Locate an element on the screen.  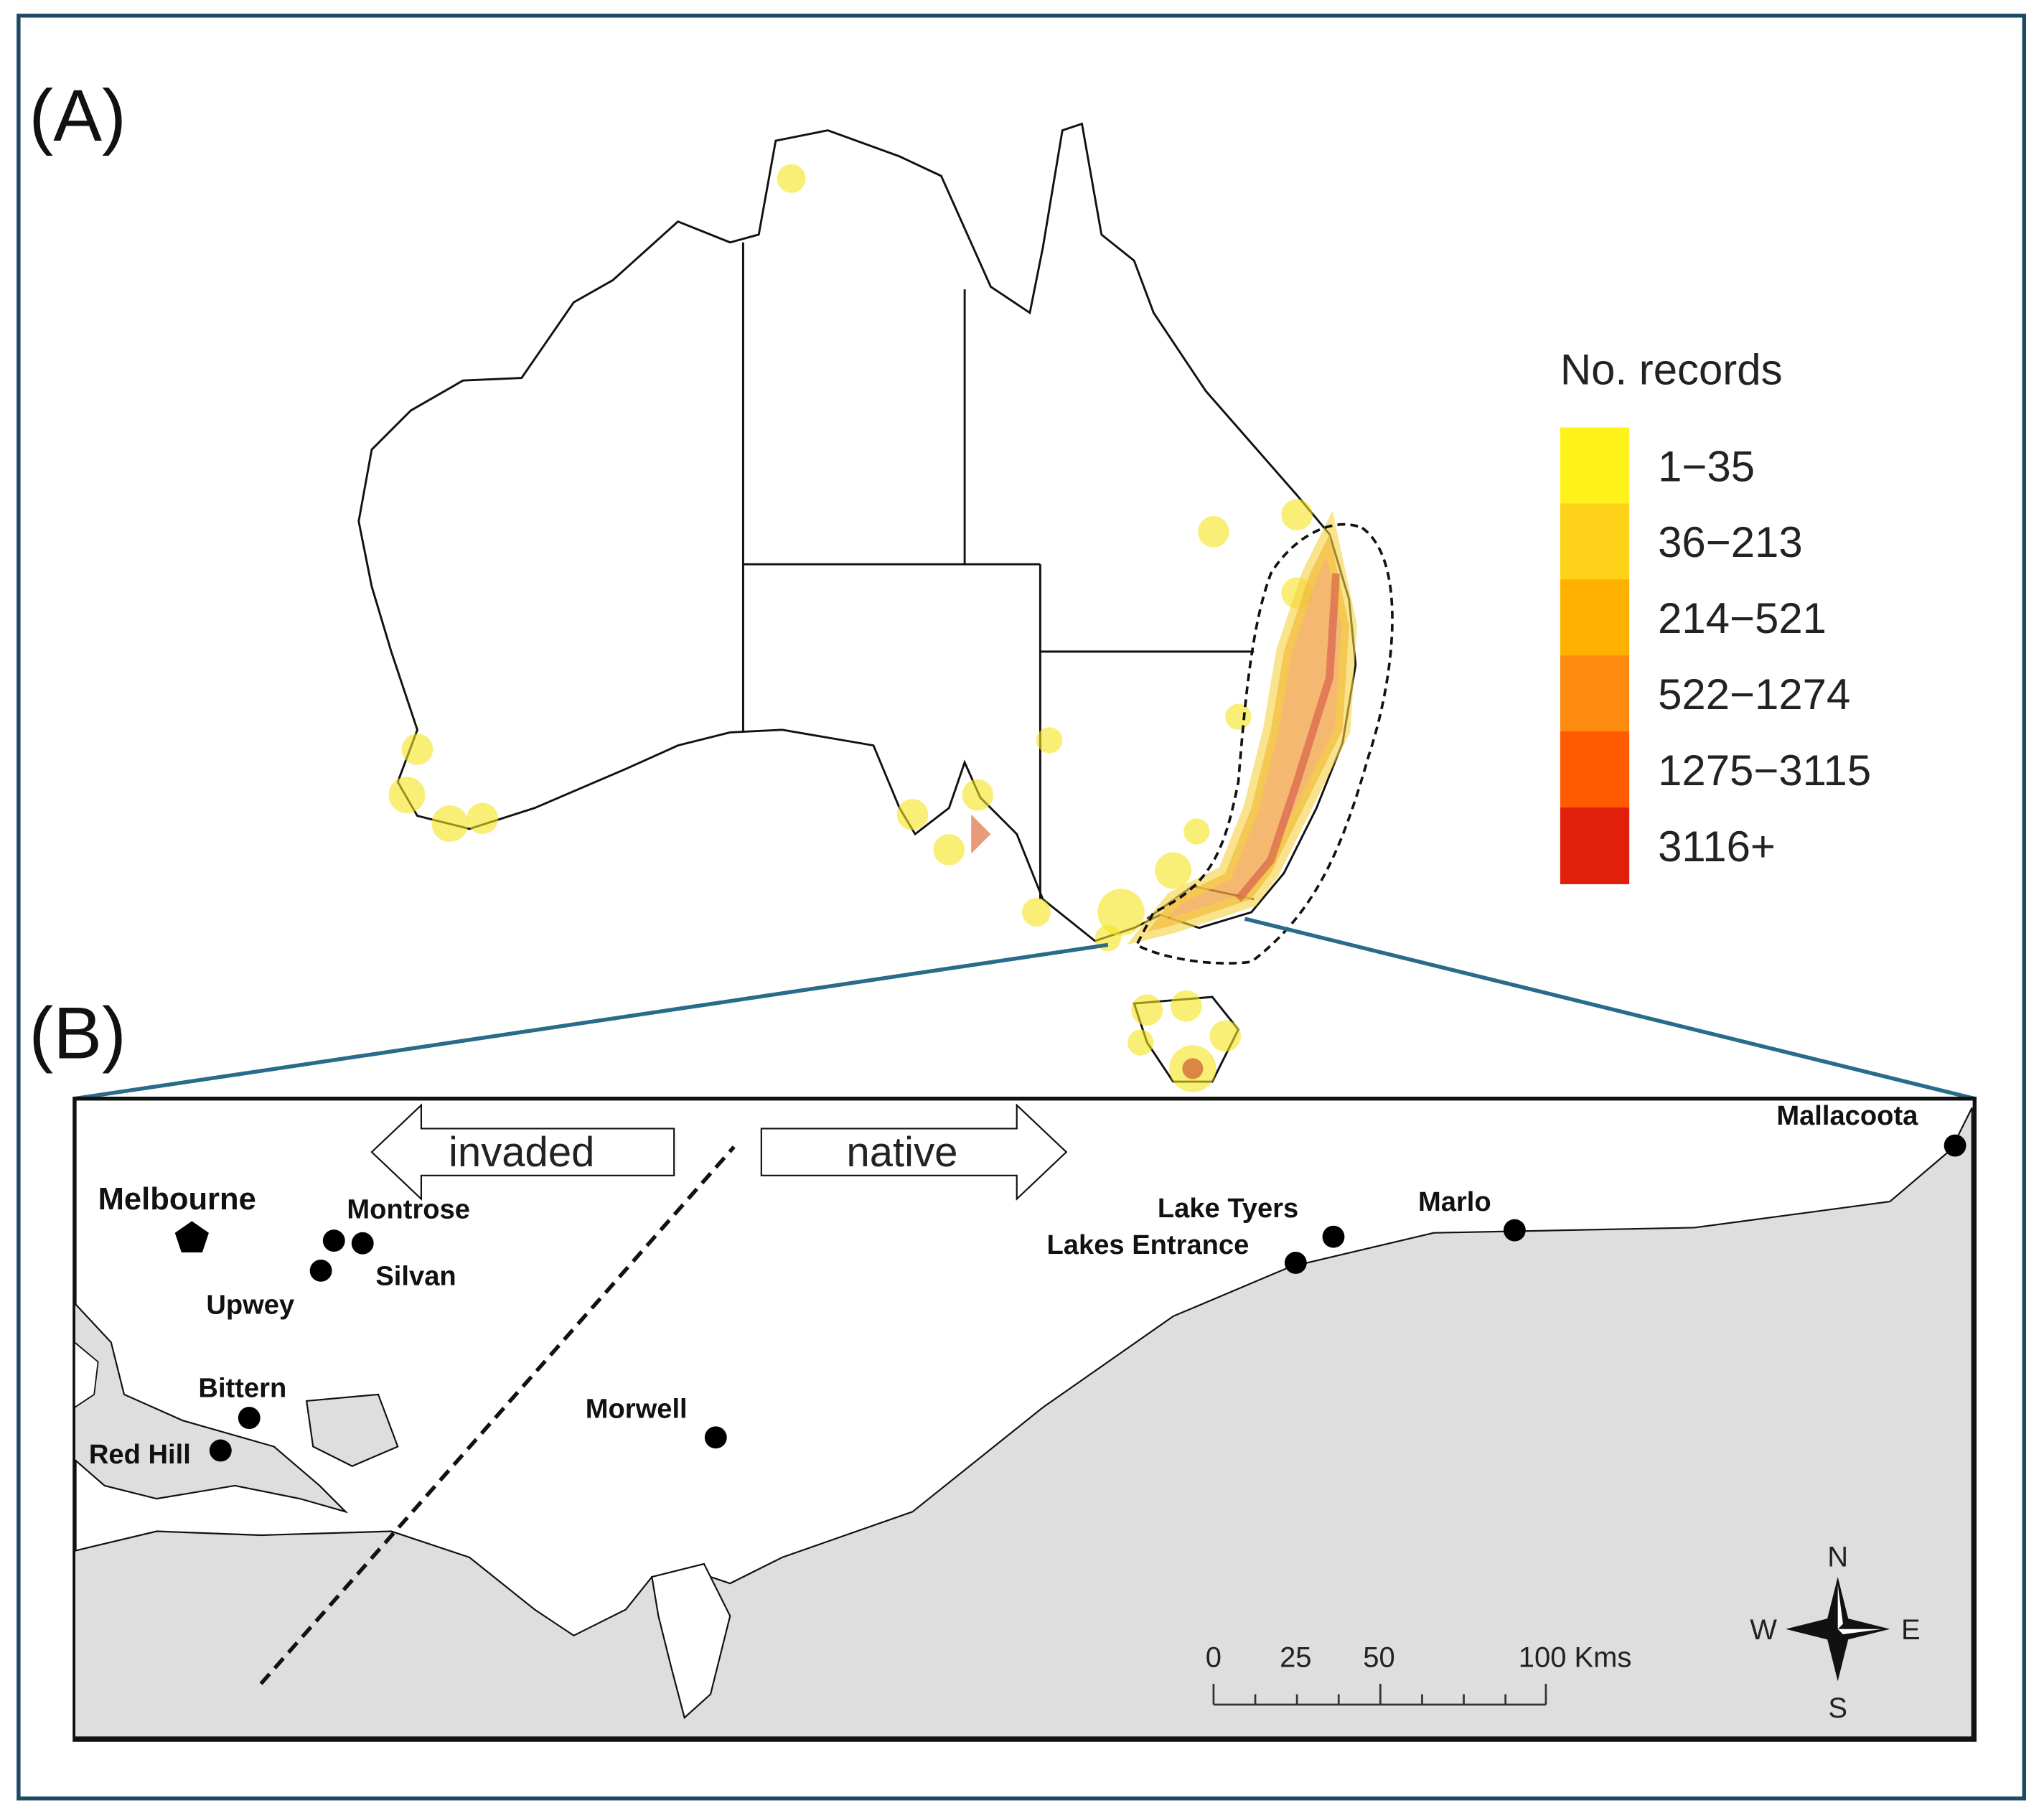
compass-label: N is located at coordinates (1837, 1558).